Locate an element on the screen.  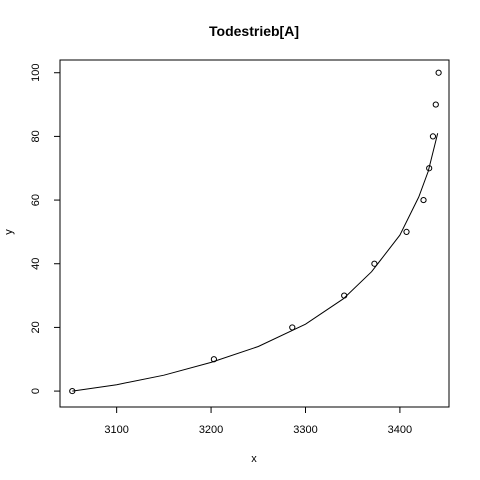
x-tick-label: 3300 is located at coordinates (305, 430).